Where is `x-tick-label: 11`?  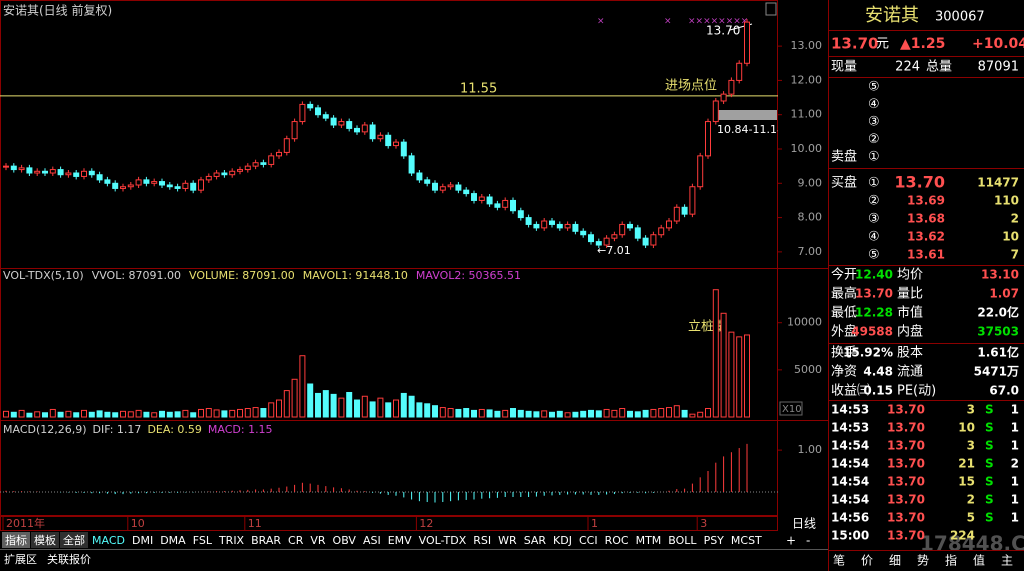 x-tick-label: 11 is located at coordinates (255, 523).